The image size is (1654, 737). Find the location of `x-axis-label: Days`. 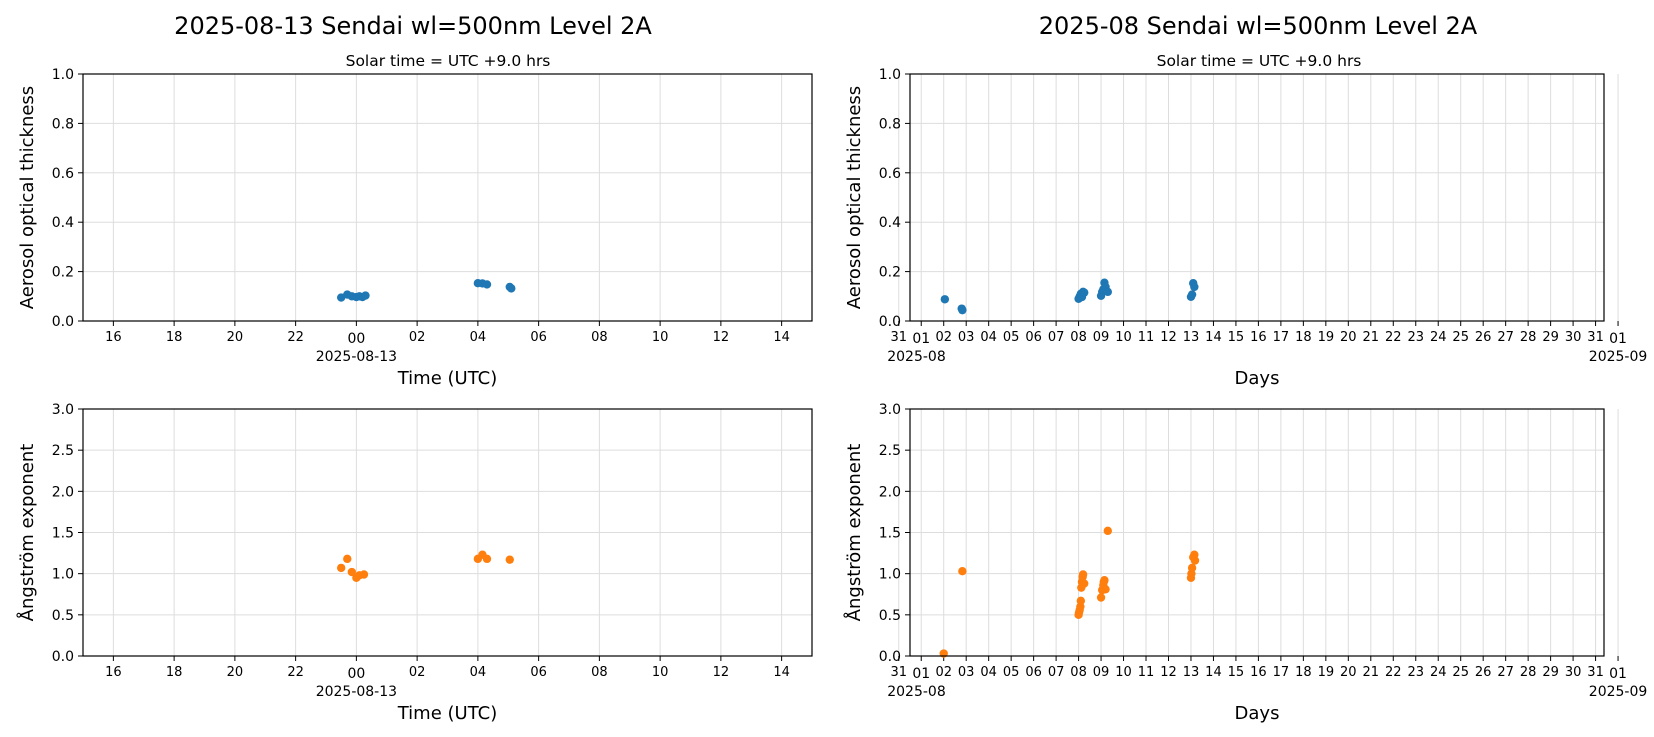

x-axis-label: Days is located at coordinates (1257, 378).